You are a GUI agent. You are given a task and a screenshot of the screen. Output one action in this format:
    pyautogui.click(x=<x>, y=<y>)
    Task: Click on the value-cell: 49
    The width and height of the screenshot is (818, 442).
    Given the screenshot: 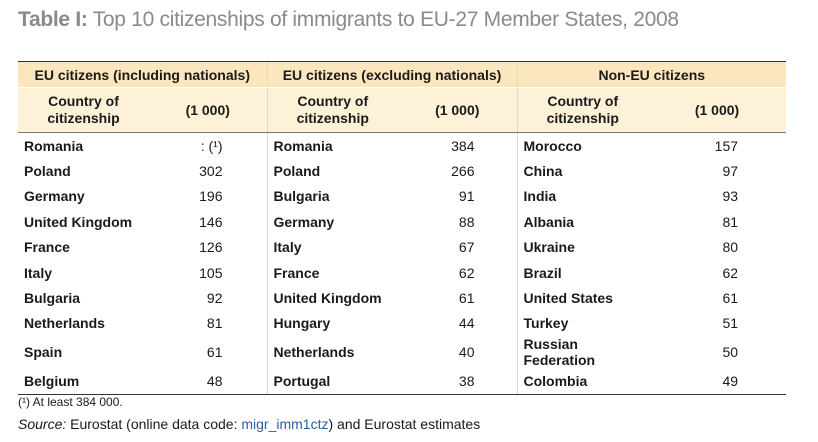 What is the action you would take?
    pyautogui.click(x=717, y=381)
    